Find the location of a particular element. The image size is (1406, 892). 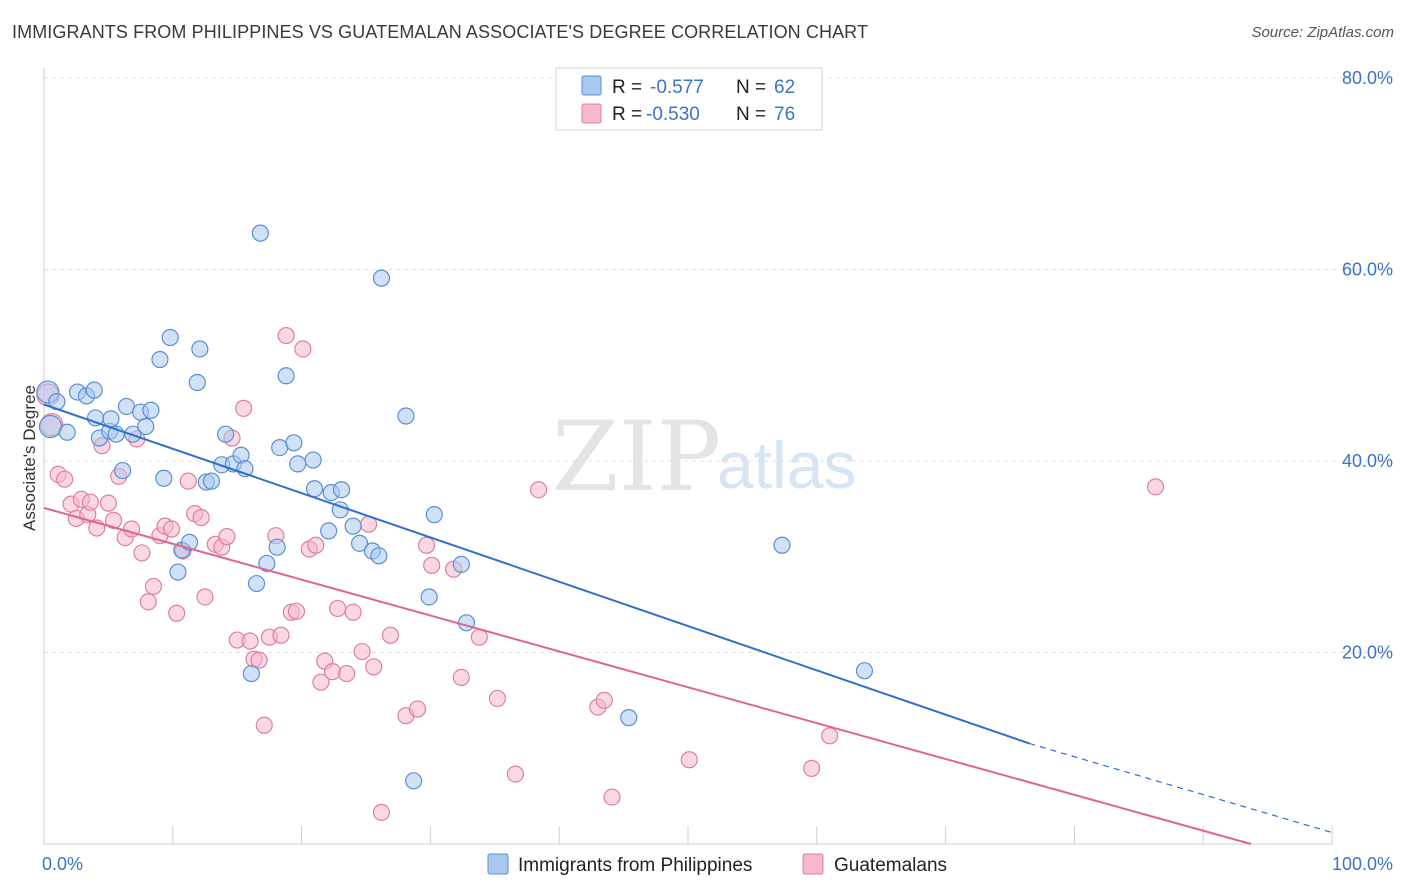

y-tick-label: 60.0% is located at coordinates (1367, 270).